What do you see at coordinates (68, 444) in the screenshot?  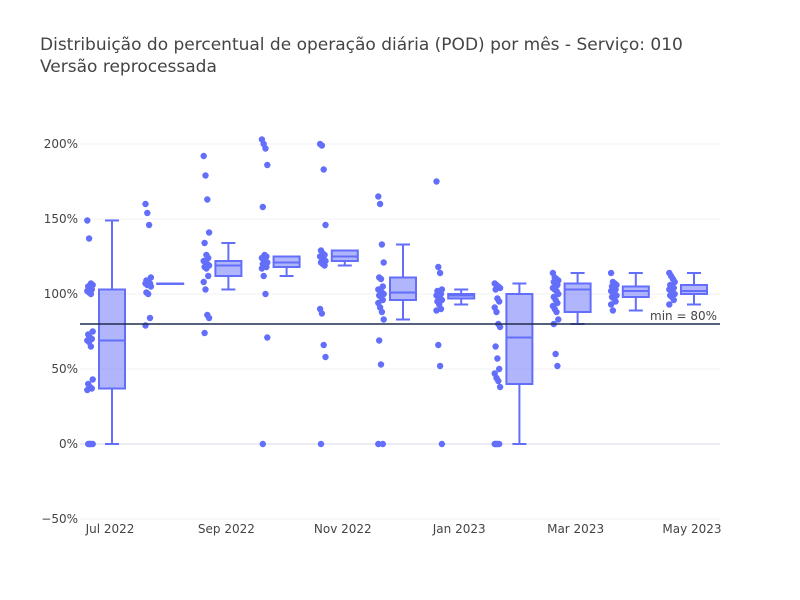 I see `y-tick-label: 0%` at bounding box center [68, 444].